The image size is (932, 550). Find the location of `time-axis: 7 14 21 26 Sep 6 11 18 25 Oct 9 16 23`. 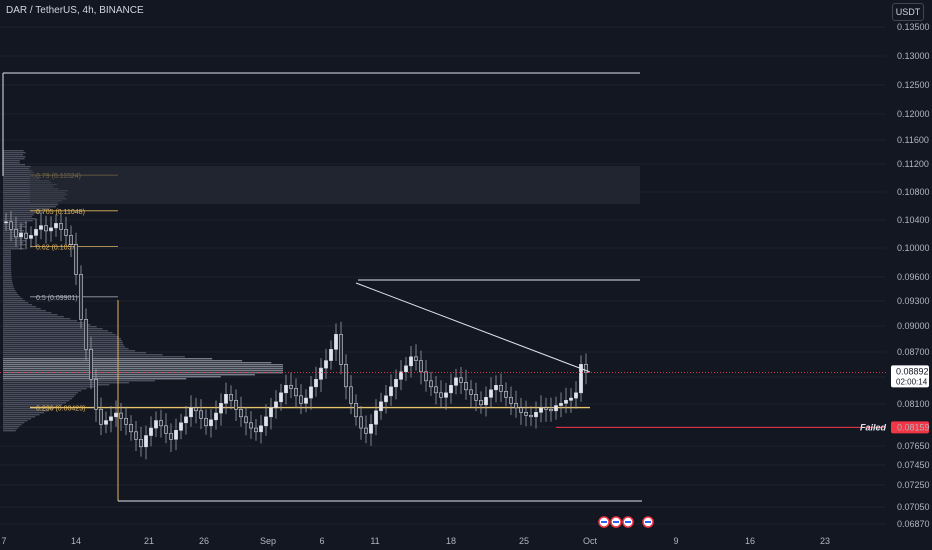

time-axis: 7 14 21 26 Sep 6 11 18 25 Oct 9 16 23 is located at coordinates (415, 541).